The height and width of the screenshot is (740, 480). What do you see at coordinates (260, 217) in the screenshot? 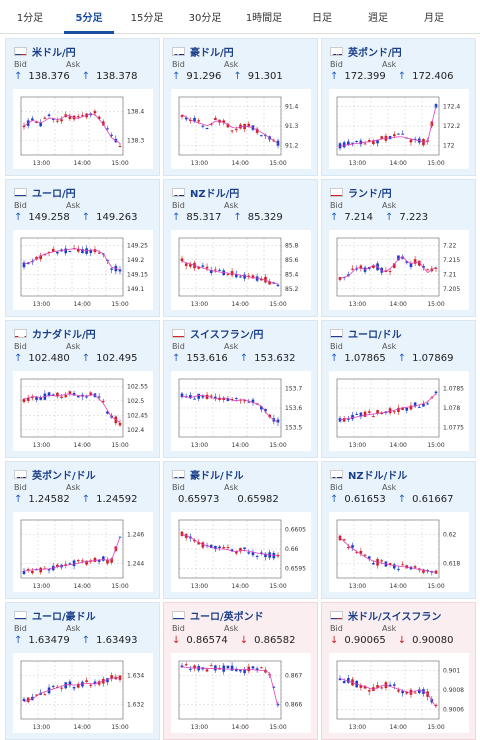
I see `ask-price: ↑85.329` at bounding box center [260, 217].